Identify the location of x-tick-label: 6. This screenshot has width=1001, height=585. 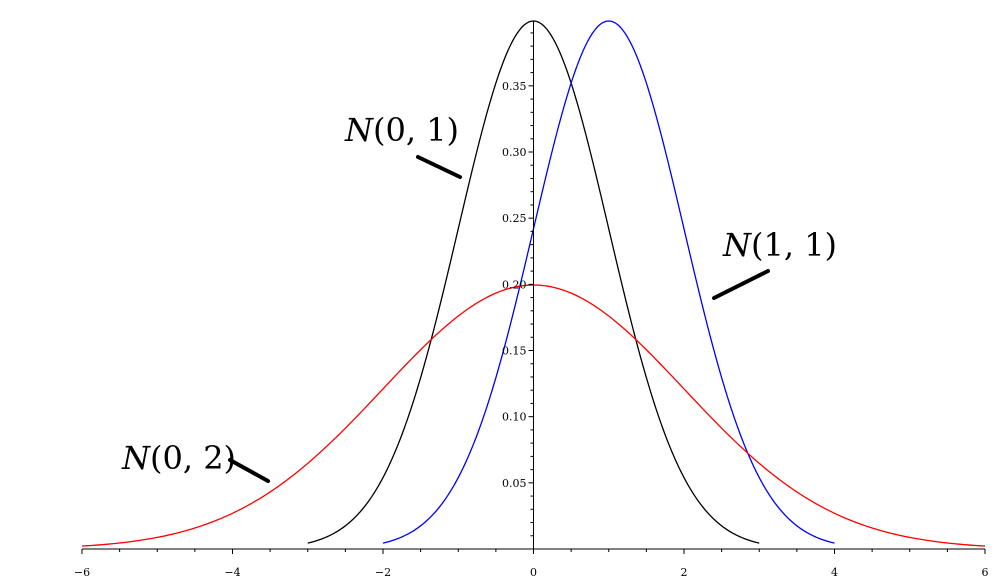
(985, 572).